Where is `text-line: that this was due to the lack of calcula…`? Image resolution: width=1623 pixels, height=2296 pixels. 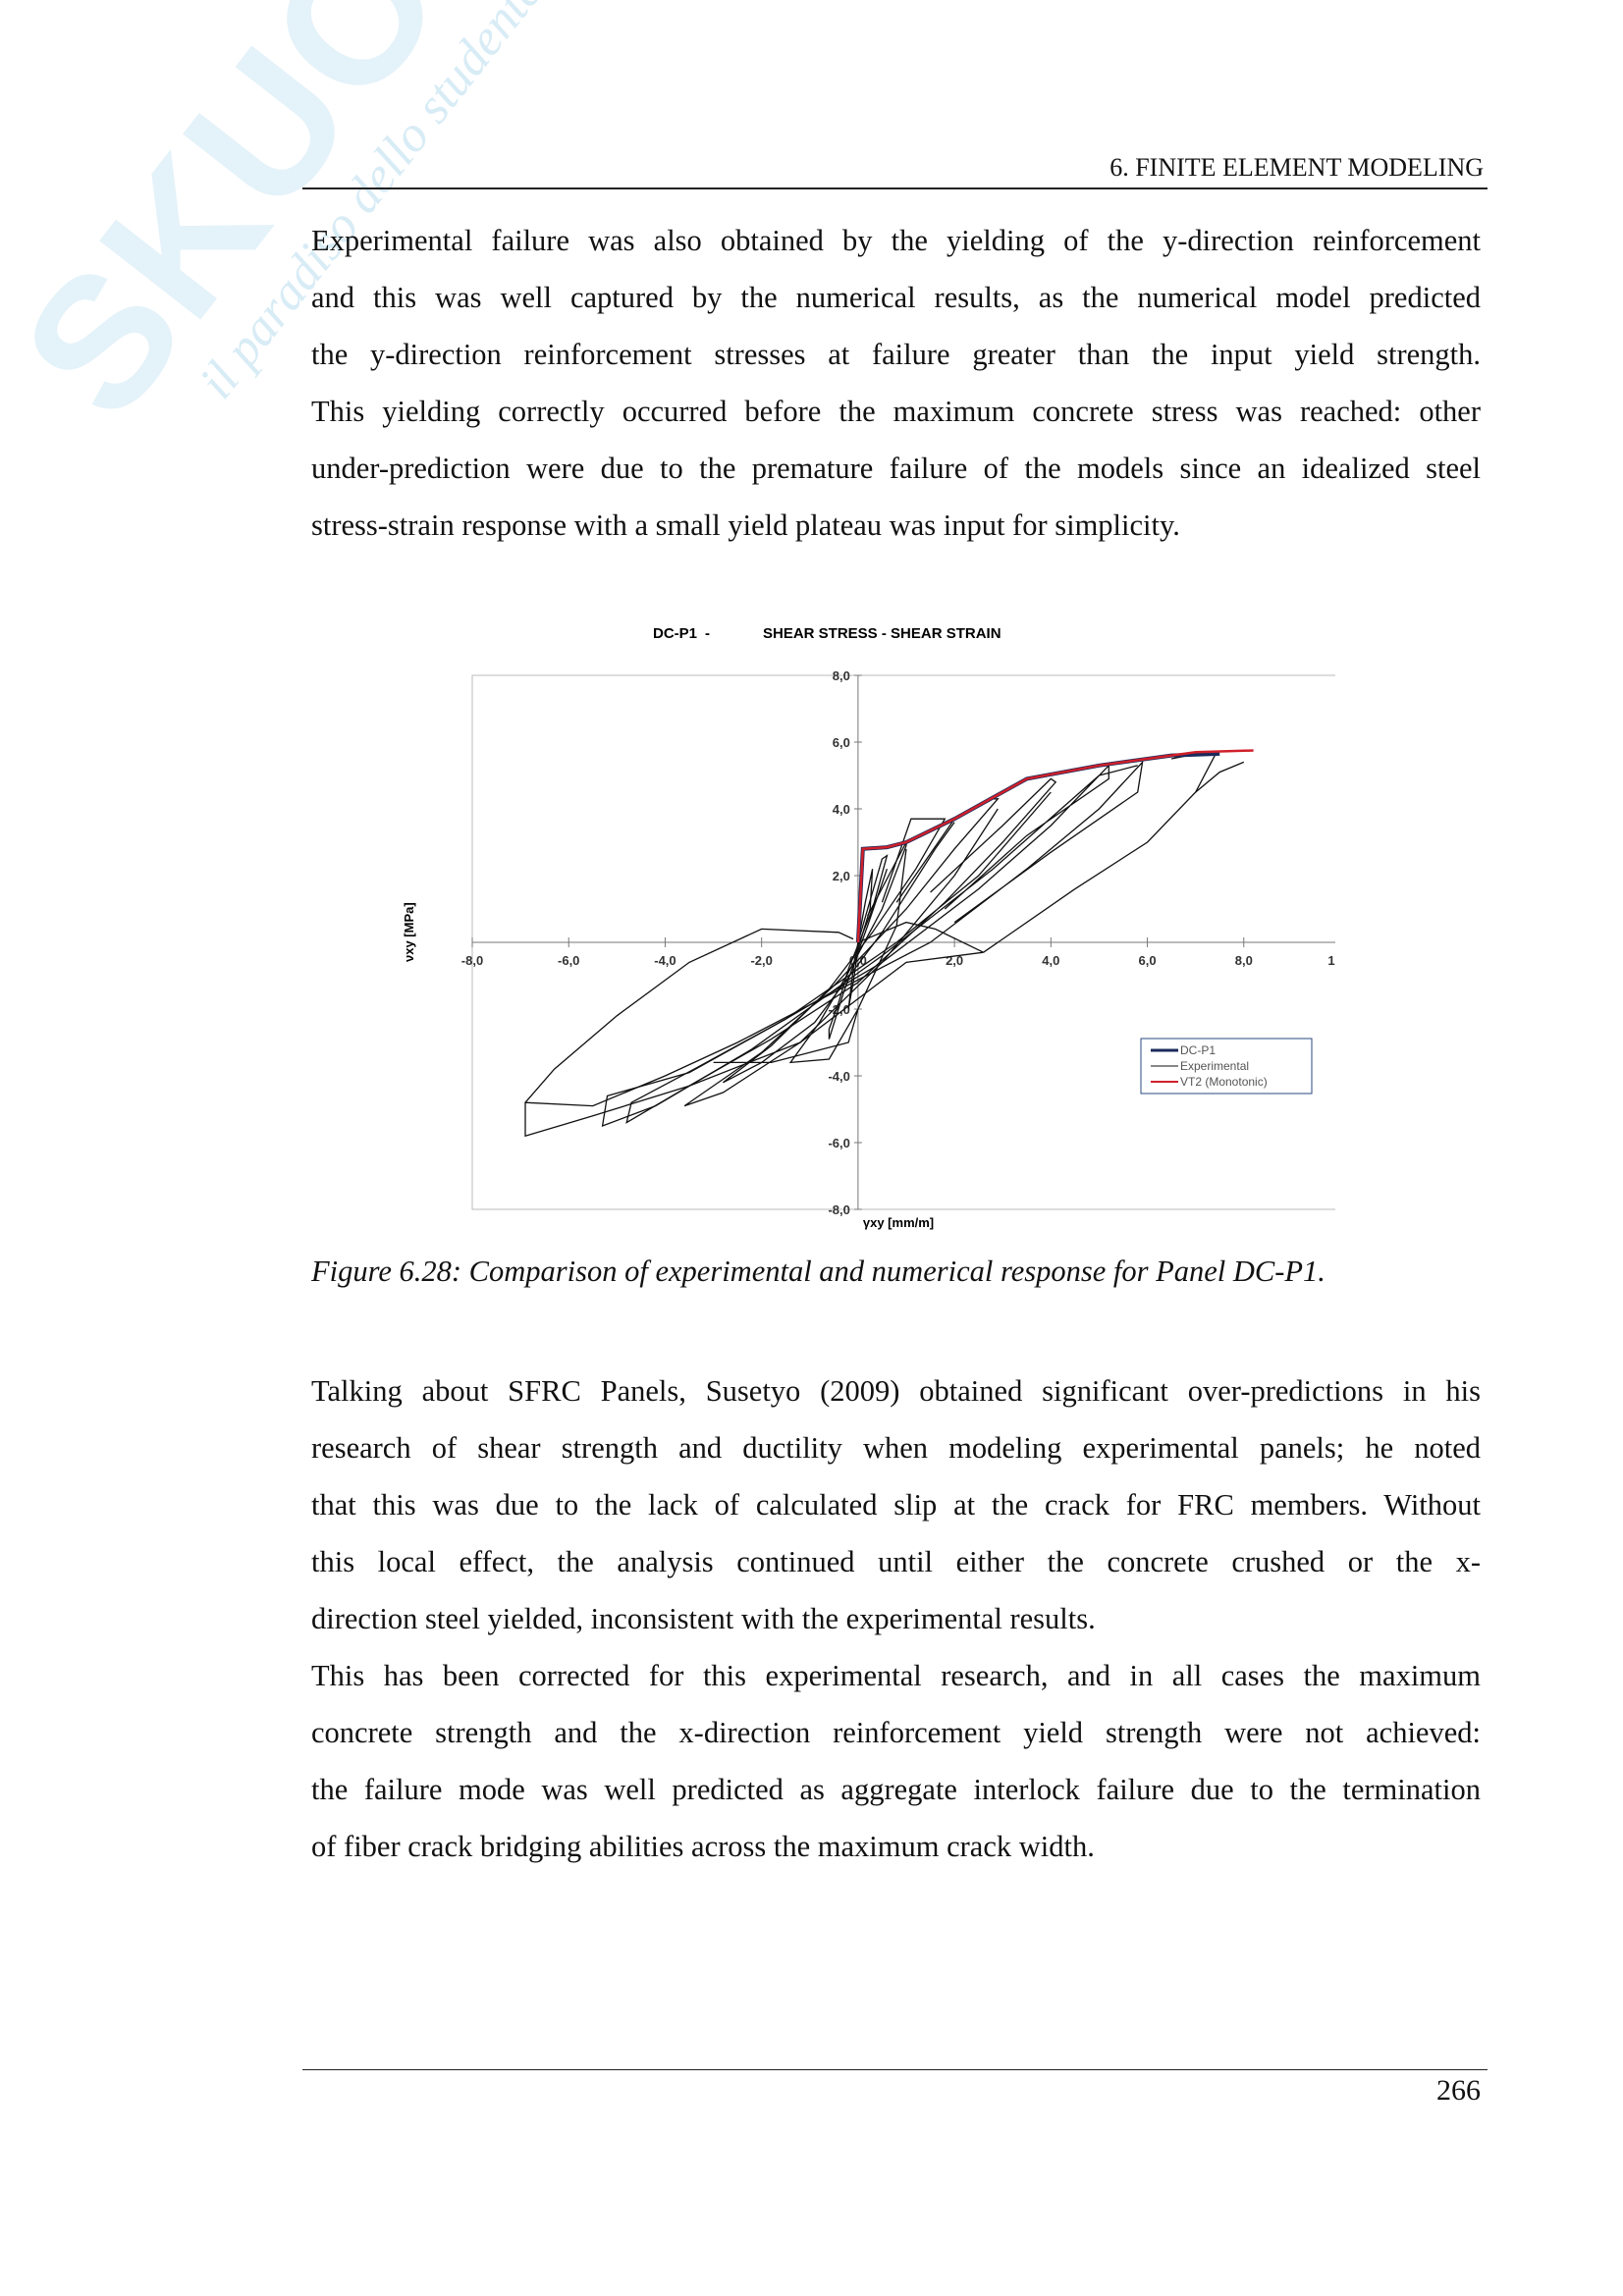
text-line: that this was due to the lack of calcula… is located at coordinates (896, 1505).